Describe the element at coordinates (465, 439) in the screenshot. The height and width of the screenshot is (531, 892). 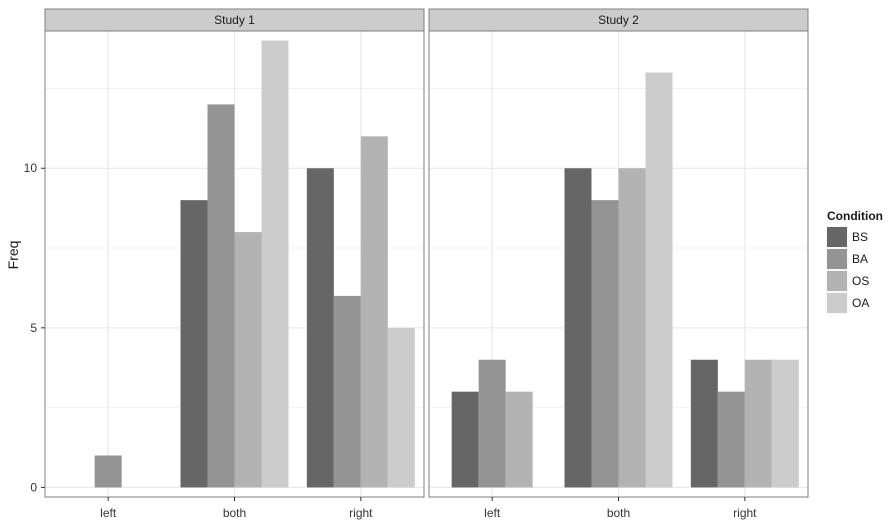
I see `bar-left-bs` at that location.